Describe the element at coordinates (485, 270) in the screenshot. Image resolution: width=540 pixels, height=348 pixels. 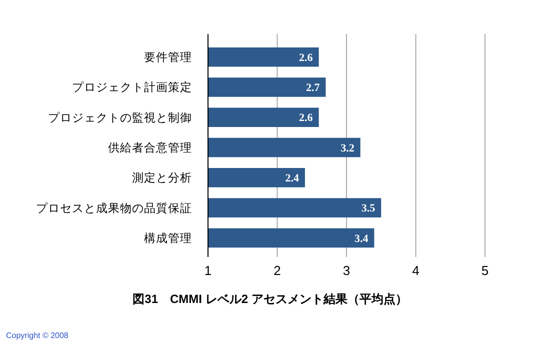
I see `x-tick-label: 5` at that location.